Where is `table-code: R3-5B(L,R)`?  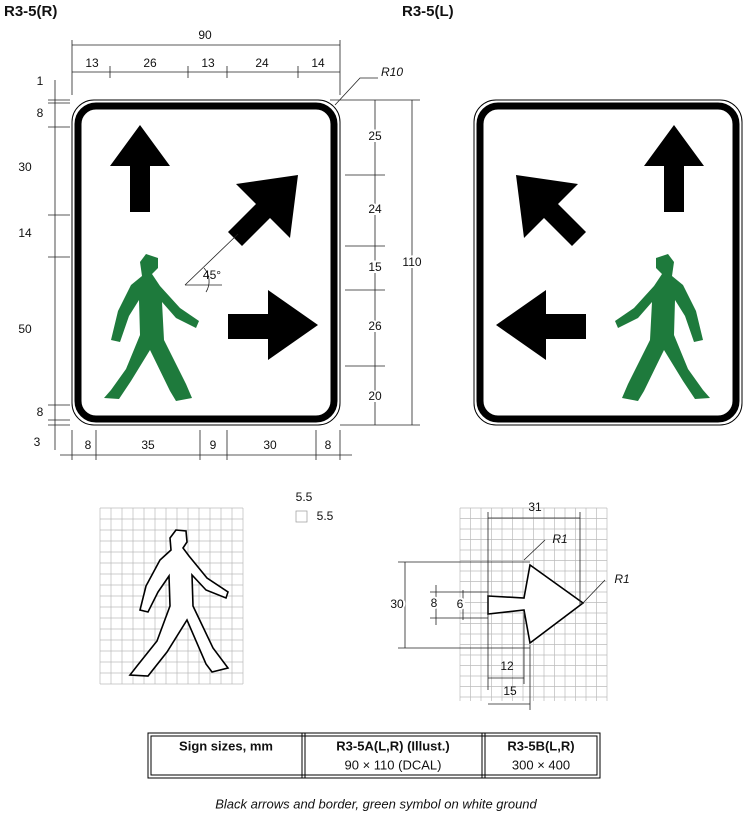 table-code: R3-5B(L,R) is located at coordinates (540, 745).